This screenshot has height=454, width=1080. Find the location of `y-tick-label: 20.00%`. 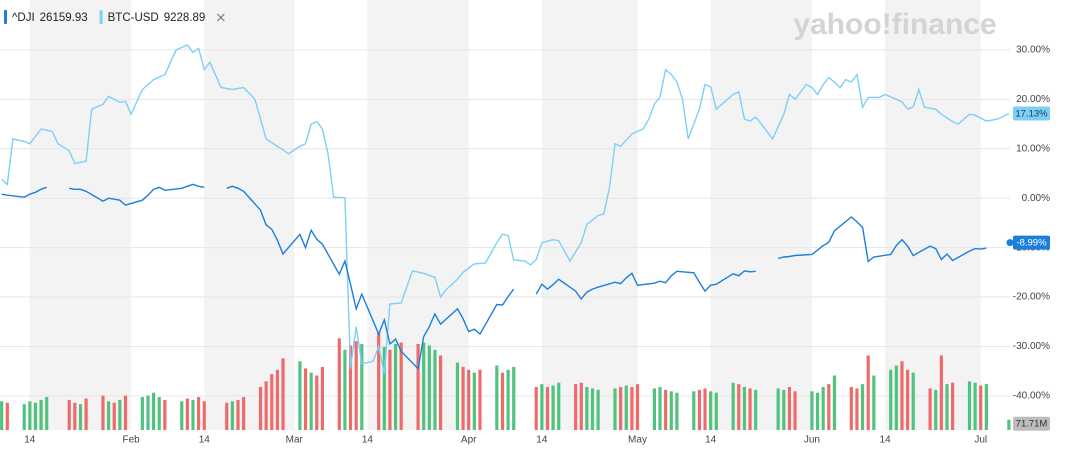

y-tick-label: 20.00% is located at coordinates (1033, 99).